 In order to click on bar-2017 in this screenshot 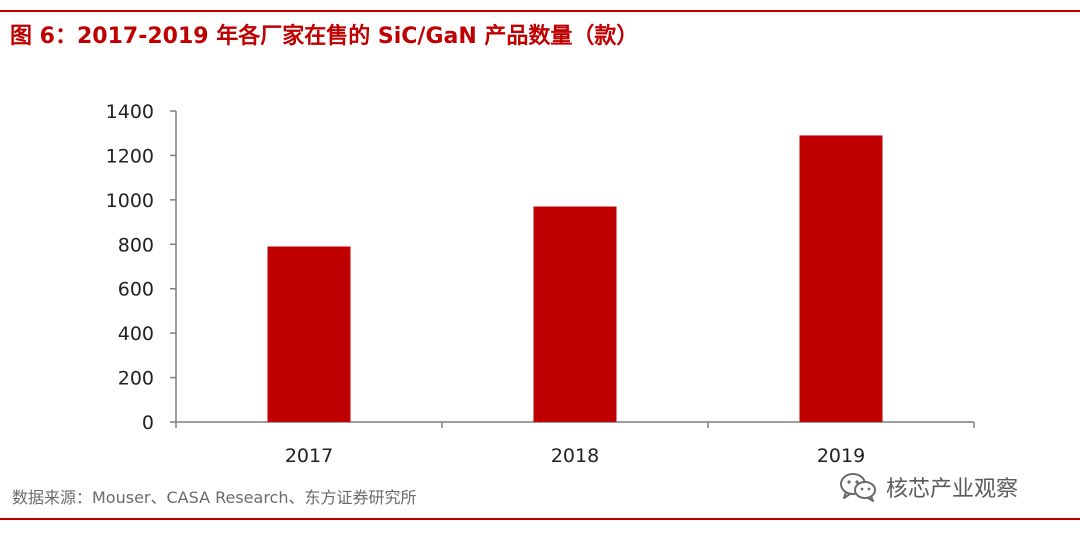, I will do `click(309, 334)`.